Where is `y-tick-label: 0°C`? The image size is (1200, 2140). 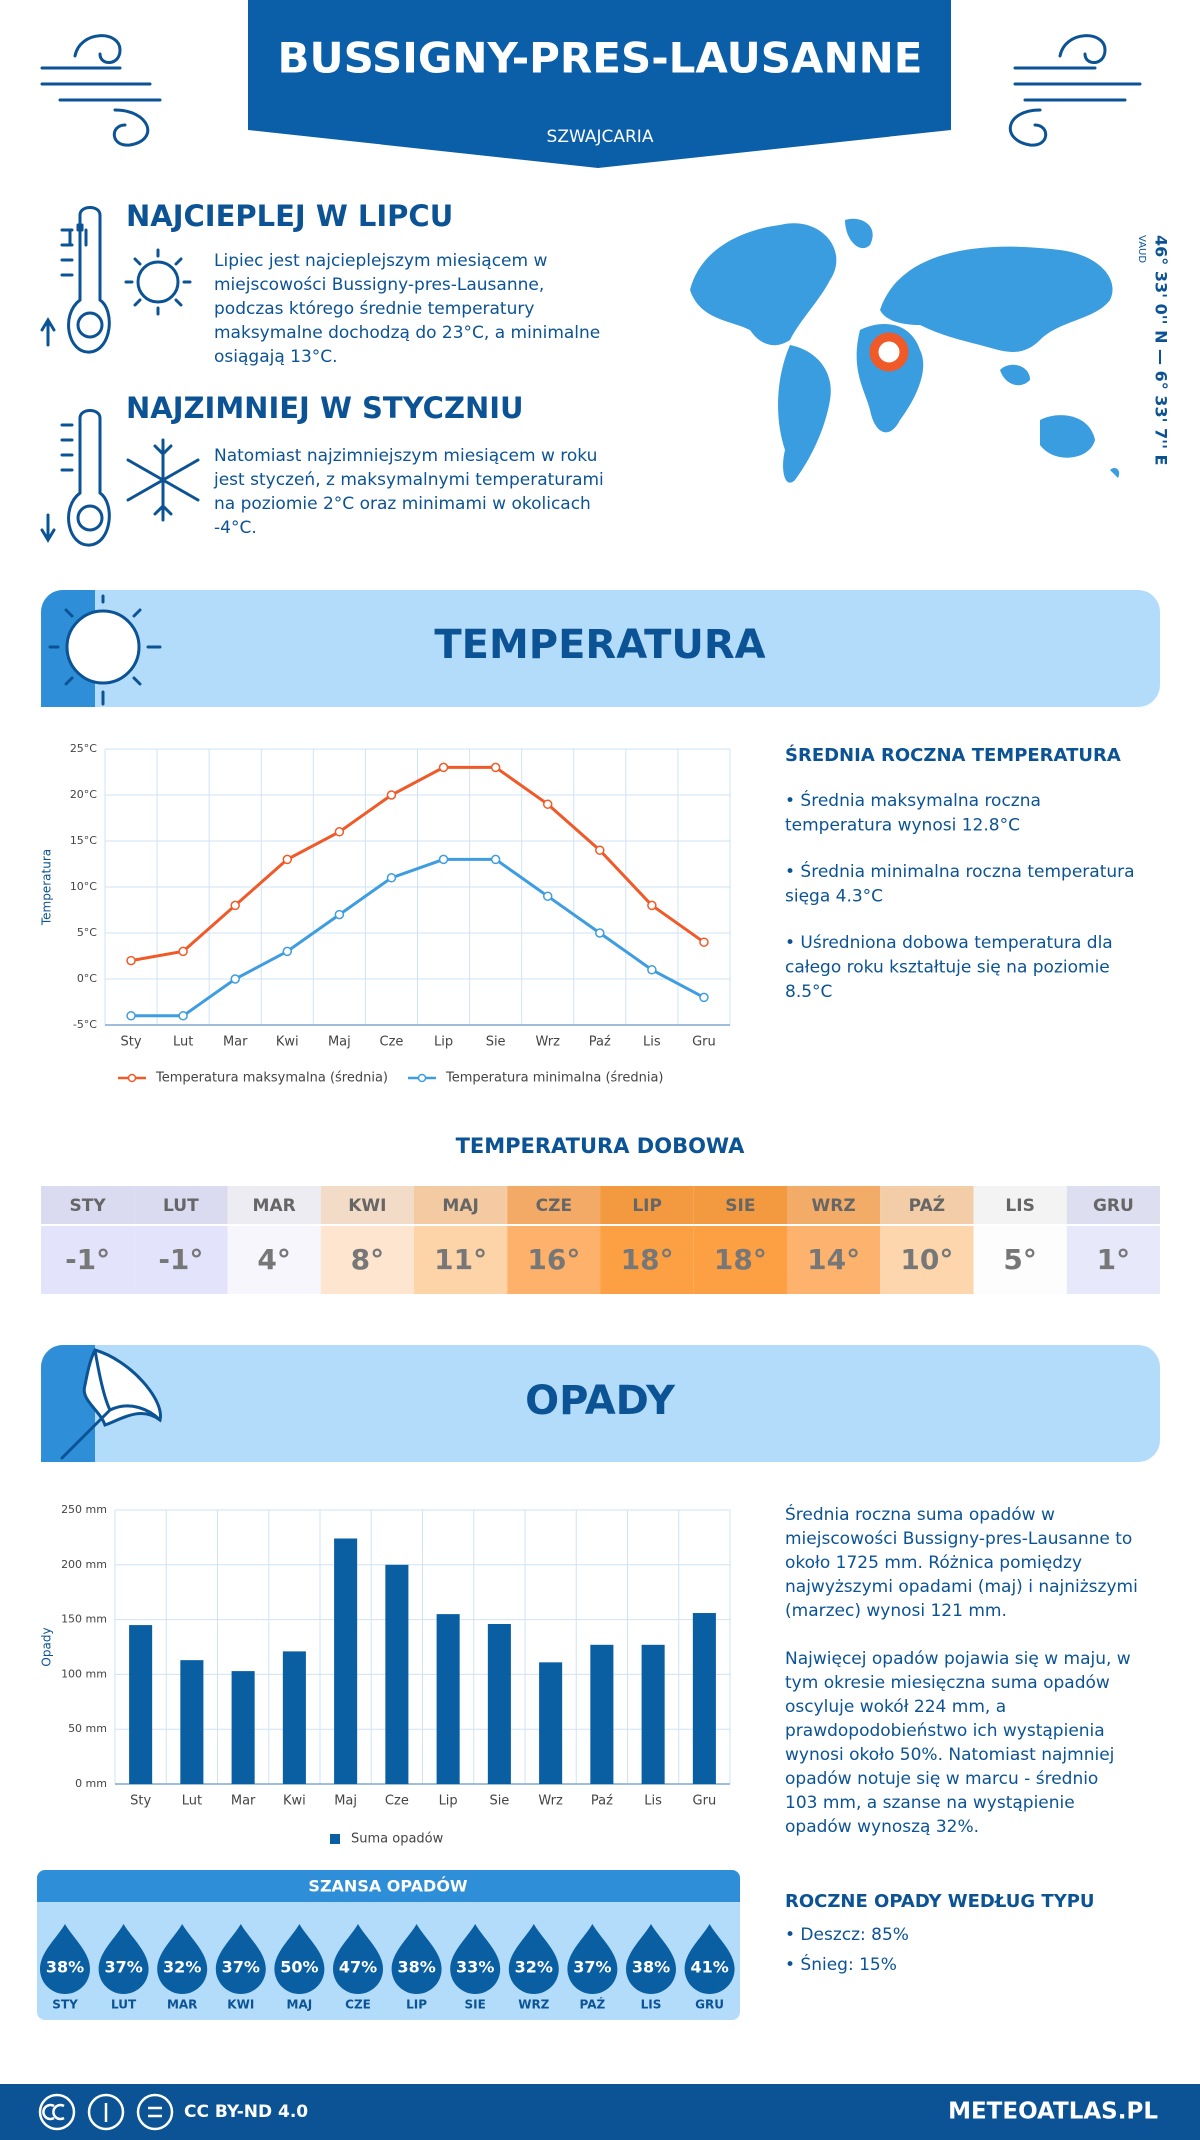
y-tick-label: 0°C is located at coordinates (87, 978).